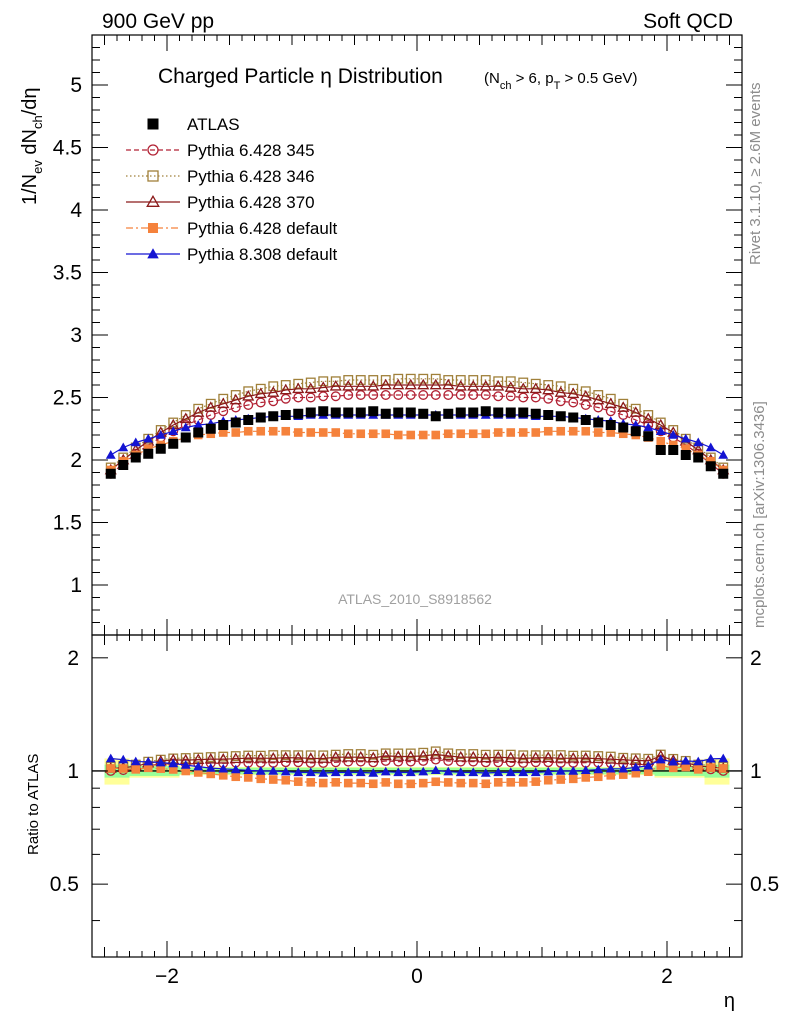 This screenshot has height=1024, width=786. Describe the element at coordinates (67, 148) in the screenshot. I see `y-tick-label: 4.5` at that location.